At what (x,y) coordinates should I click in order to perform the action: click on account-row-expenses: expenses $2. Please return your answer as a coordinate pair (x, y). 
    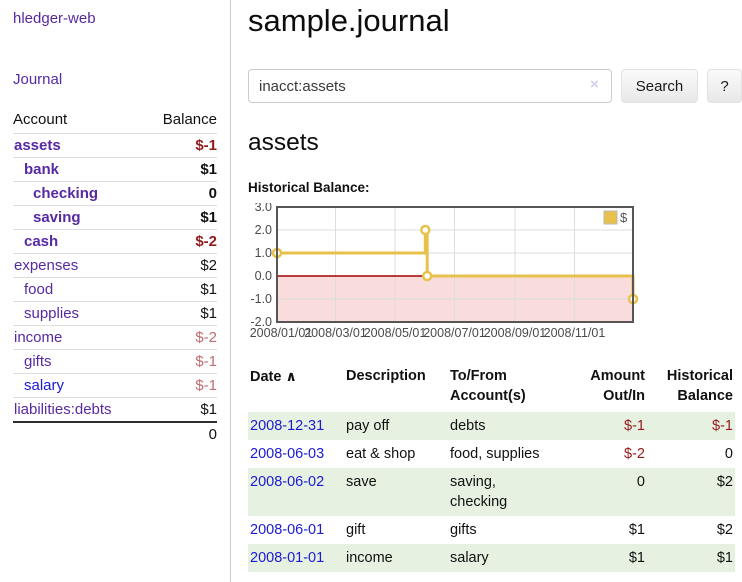
    Looking at the image, I should click on (115, 265).